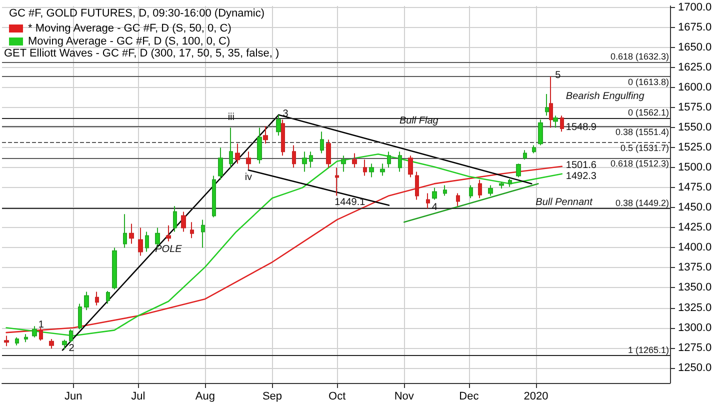 The width and height of the screenshot is (720, 405). Describe the element at coordinates (695, 348) in the screenshot. I see `y-tick-label: 1275.0` at that location.